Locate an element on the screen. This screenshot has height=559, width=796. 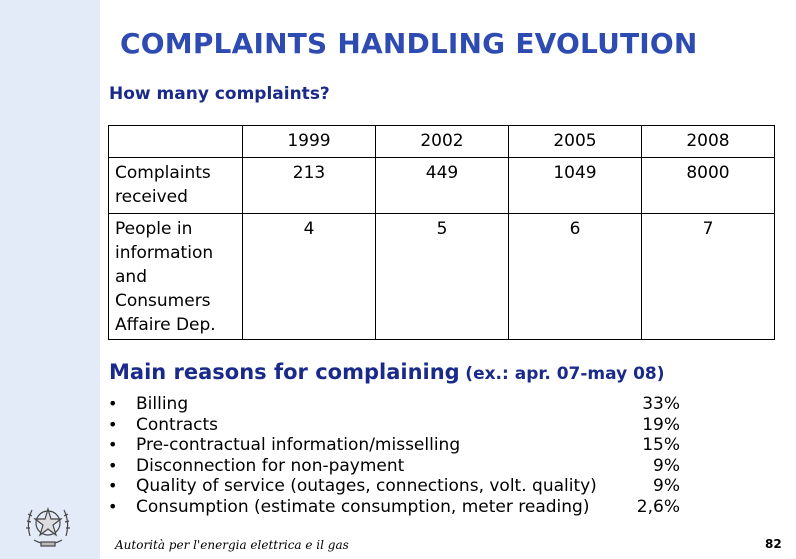
reason-percent: 15% is located at coordinates (661, 445).